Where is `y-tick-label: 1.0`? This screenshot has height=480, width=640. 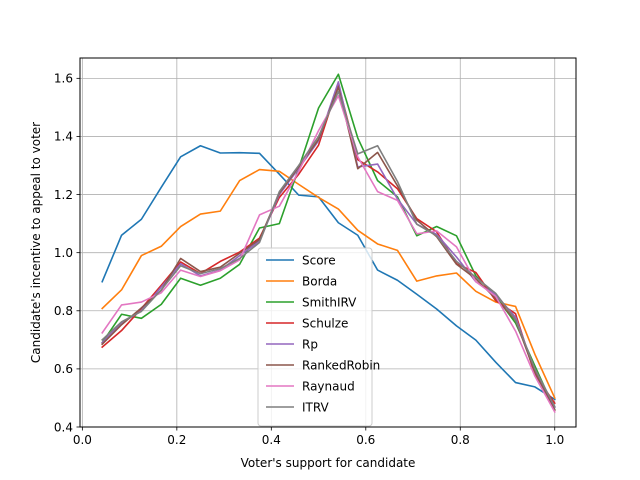
y-tick-label: 1.0 is located at coordinates (63, 253).